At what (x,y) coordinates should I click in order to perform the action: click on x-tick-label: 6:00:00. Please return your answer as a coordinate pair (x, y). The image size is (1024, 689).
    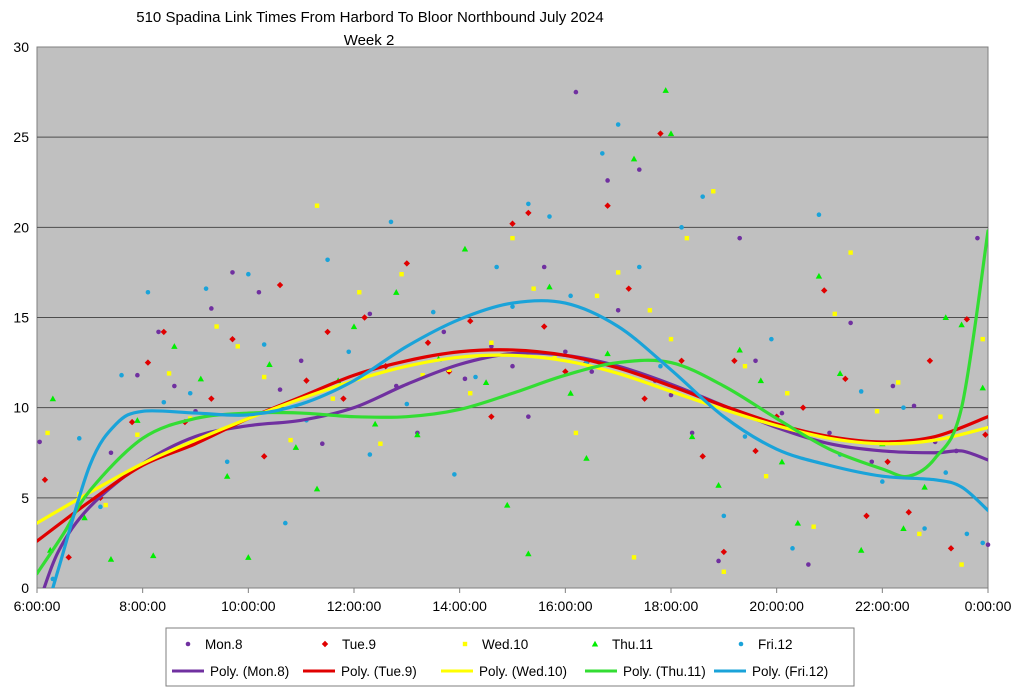
    Looking at the image, I should click on (37, 606).